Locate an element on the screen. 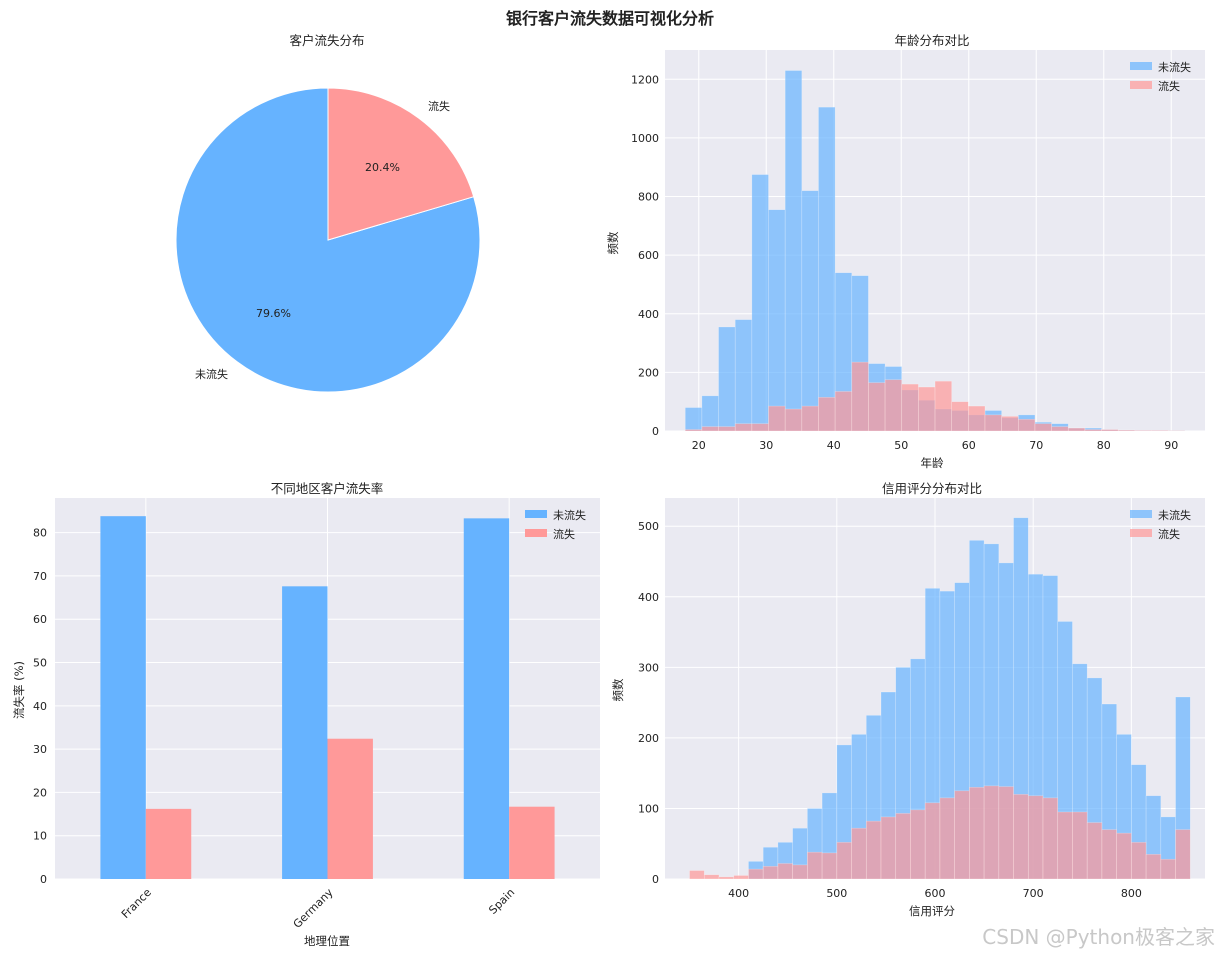 The width and height of the screenshot is (1220, 955). geo-ytick-3: 30 is located at coordinates (40, 749).